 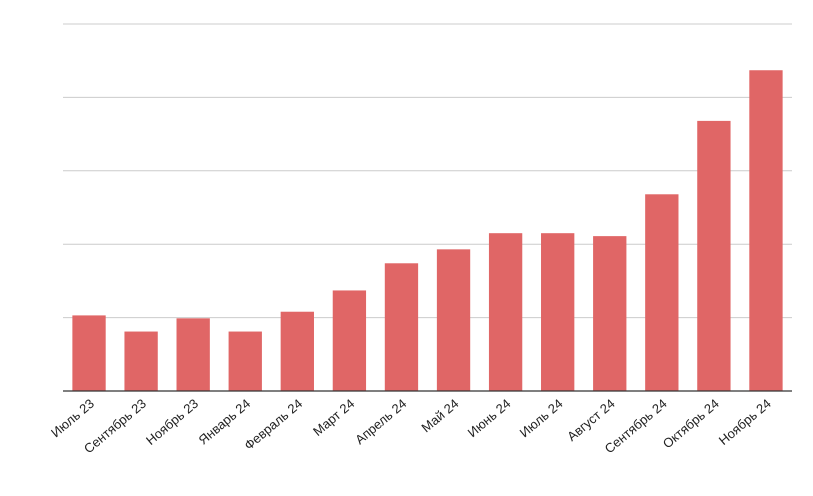 What do you see at coordinates (745, 422) in the screenshot?
I see `x-tick-label: Ноябрь 24` at bounding box center [745, 422].